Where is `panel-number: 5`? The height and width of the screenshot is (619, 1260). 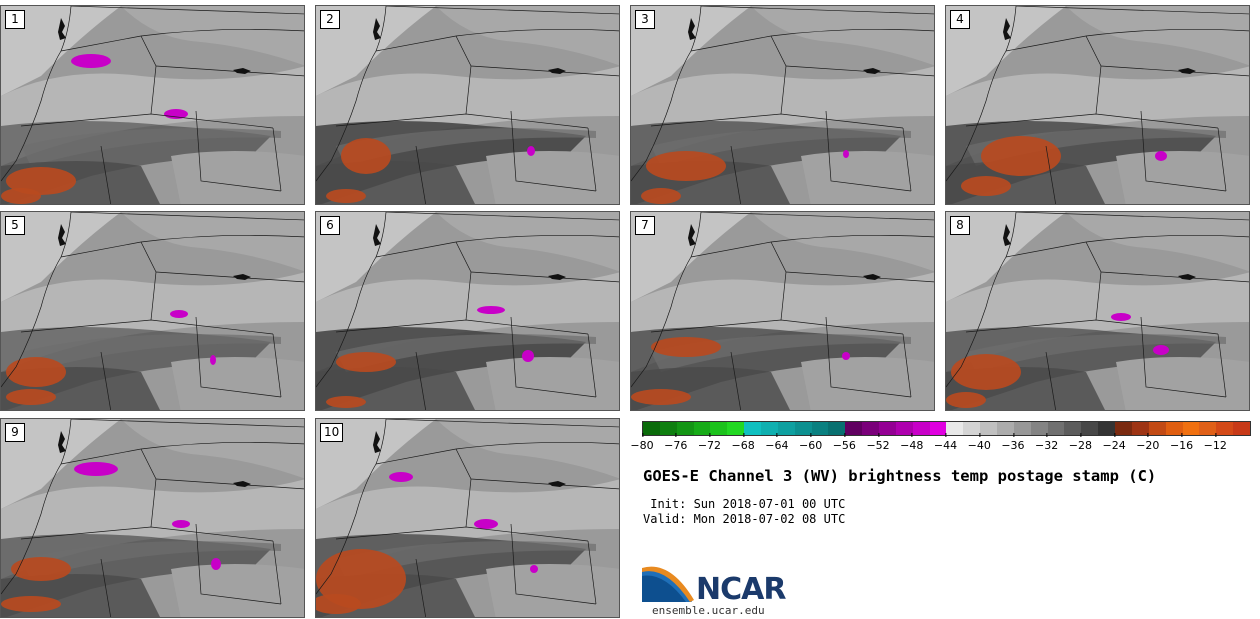 panel-number: 5 is located at coordinates (15, 225).